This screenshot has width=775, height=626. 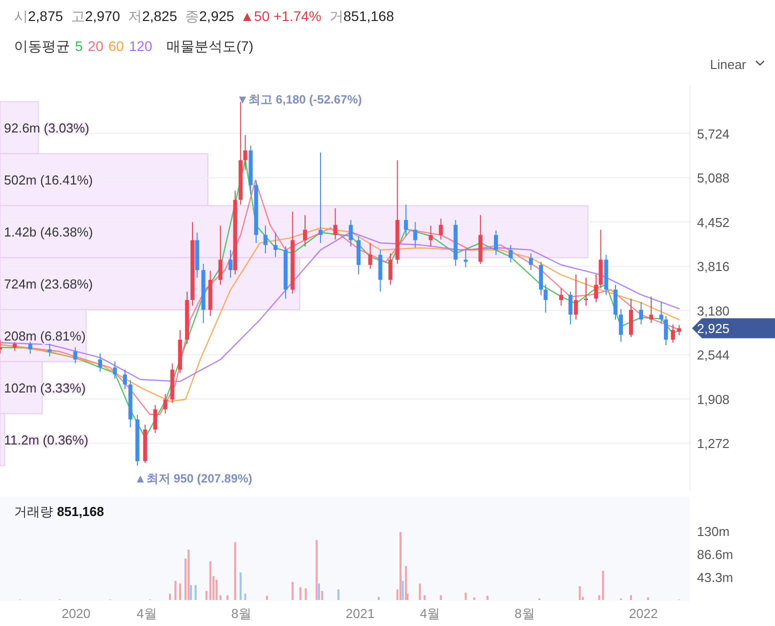 What do you see at coordinates (45, 388) in the screenshot?
I see `data-label: 102m (3.33%)` at bounding box center [45, 388].